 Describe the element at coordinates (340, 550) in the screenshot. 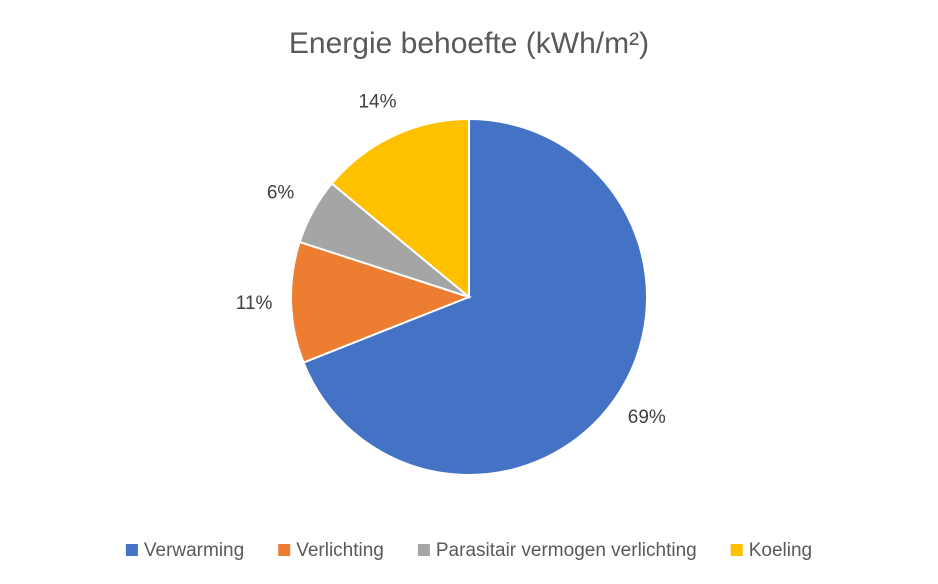

I see `legend-label: Verlichting` at that location.